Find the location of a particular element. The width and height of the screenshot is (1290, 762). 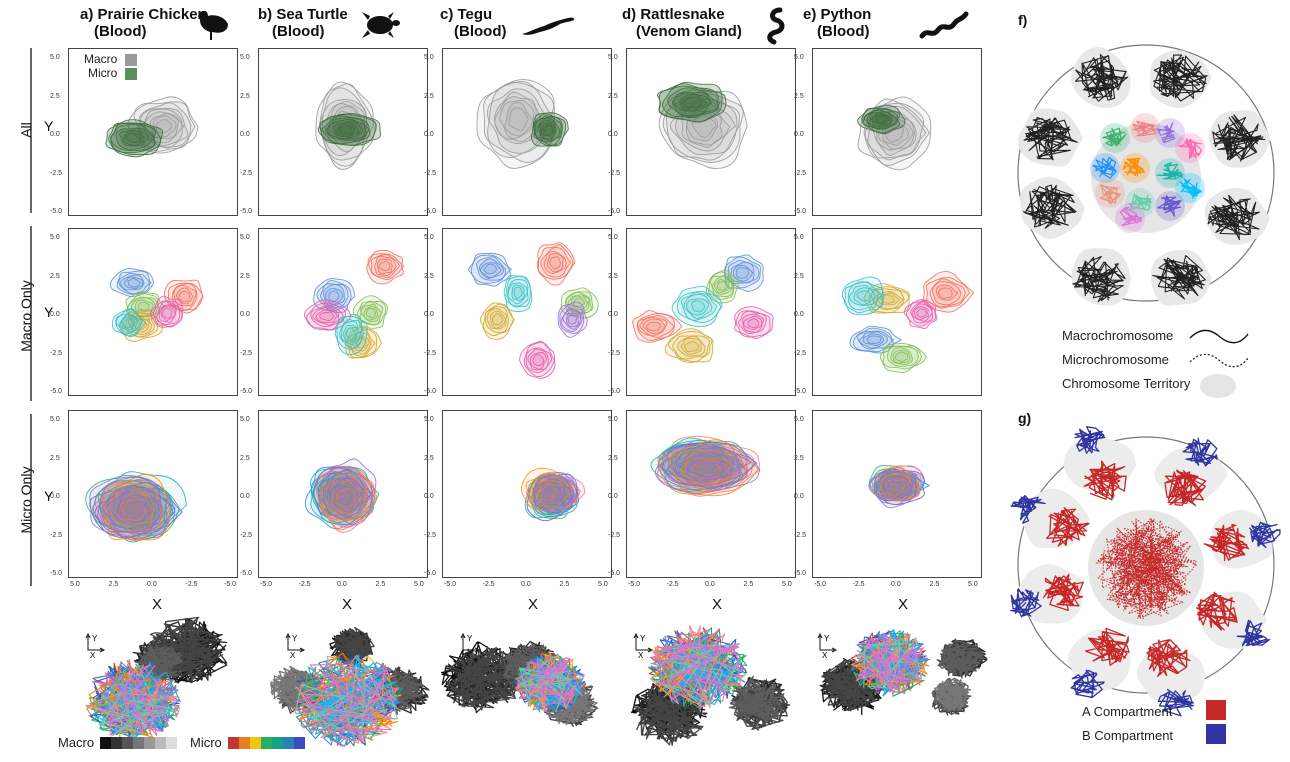

panel-f-nucleus-diagram is located at coordinates (1146, 175).